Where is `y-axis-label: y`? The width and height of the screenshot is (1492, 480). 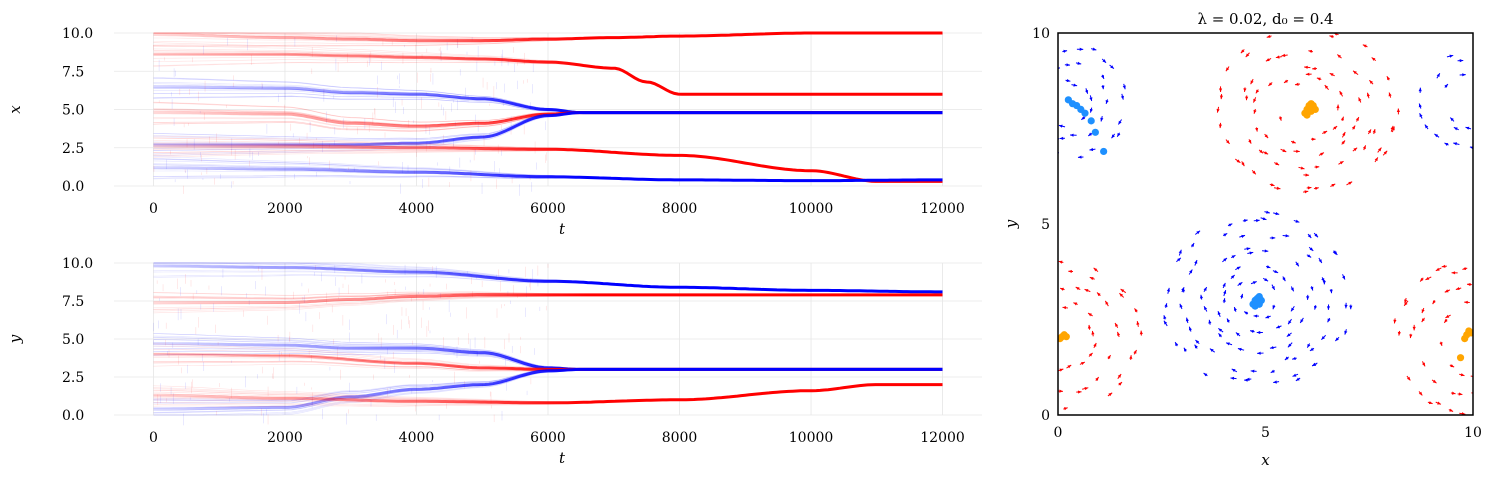
y-axis-label: y is located at coordinates (15, 339).